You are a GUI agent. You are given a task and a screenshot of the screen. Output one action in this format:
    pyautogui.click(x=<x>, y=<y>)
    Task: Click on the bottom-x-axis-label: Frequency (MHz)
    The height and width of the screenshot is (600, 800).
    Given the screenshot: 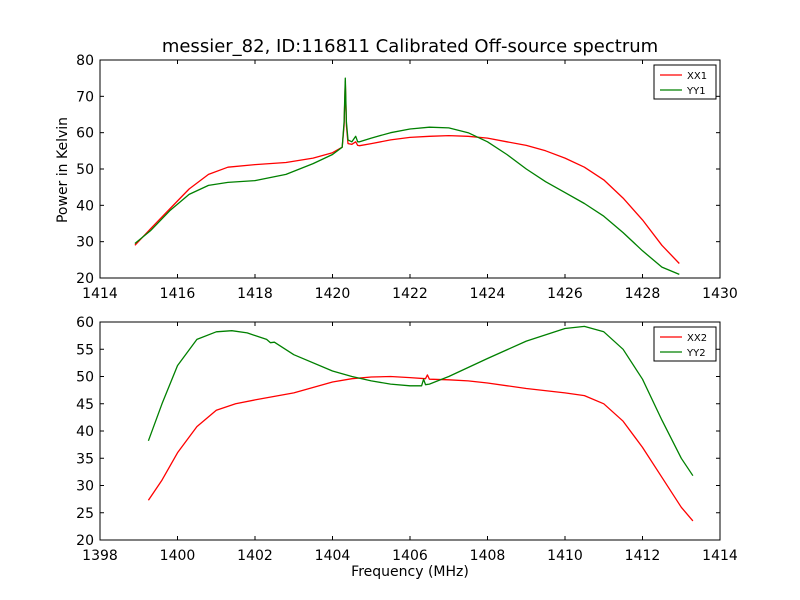 What is the action you would take?
    pyautogui.click(x=410, y=572)
    